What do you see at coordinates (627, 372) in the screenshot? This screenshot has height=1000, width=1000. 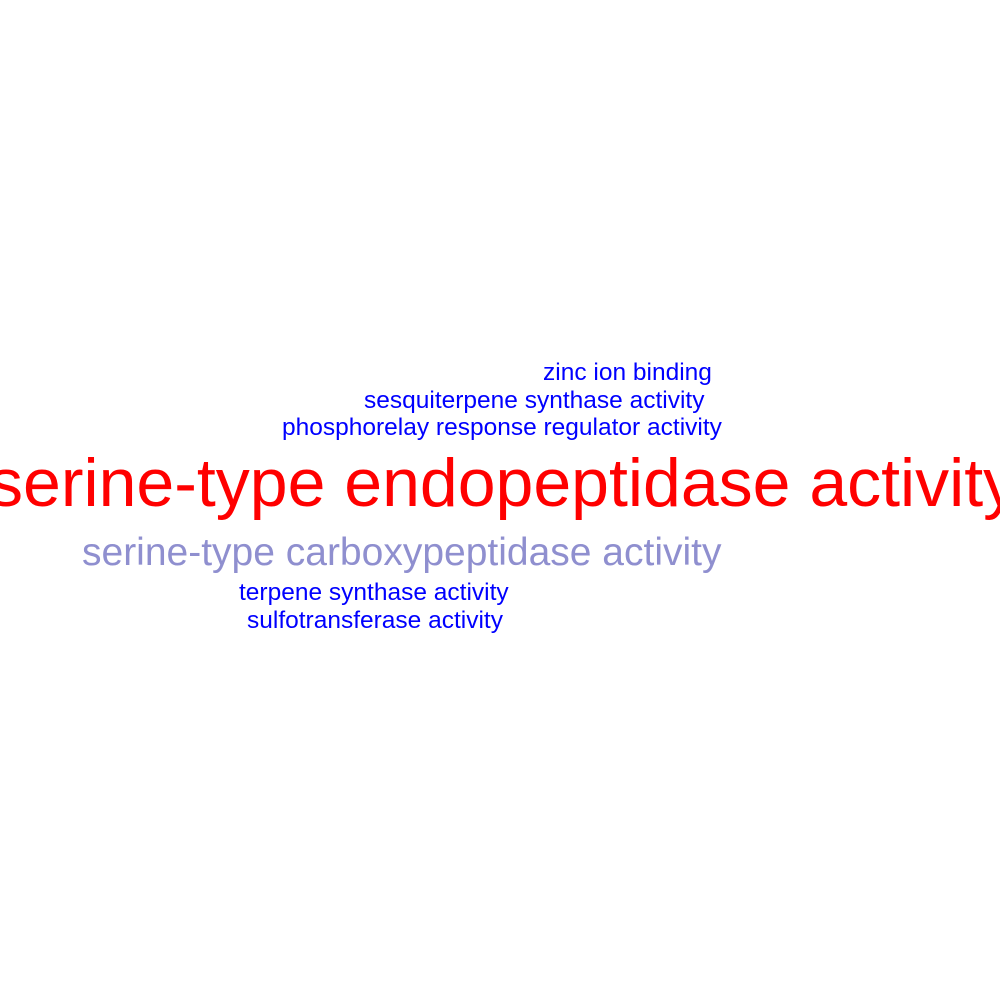 I see `word-zinc-ion-binding: zinc ion binding` at bounding box center [627, 372].